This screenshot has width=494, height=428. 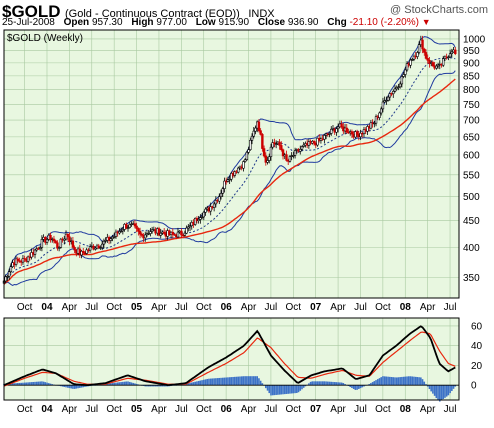 I want to click on close-label: Close, so click(x=271, y=22).